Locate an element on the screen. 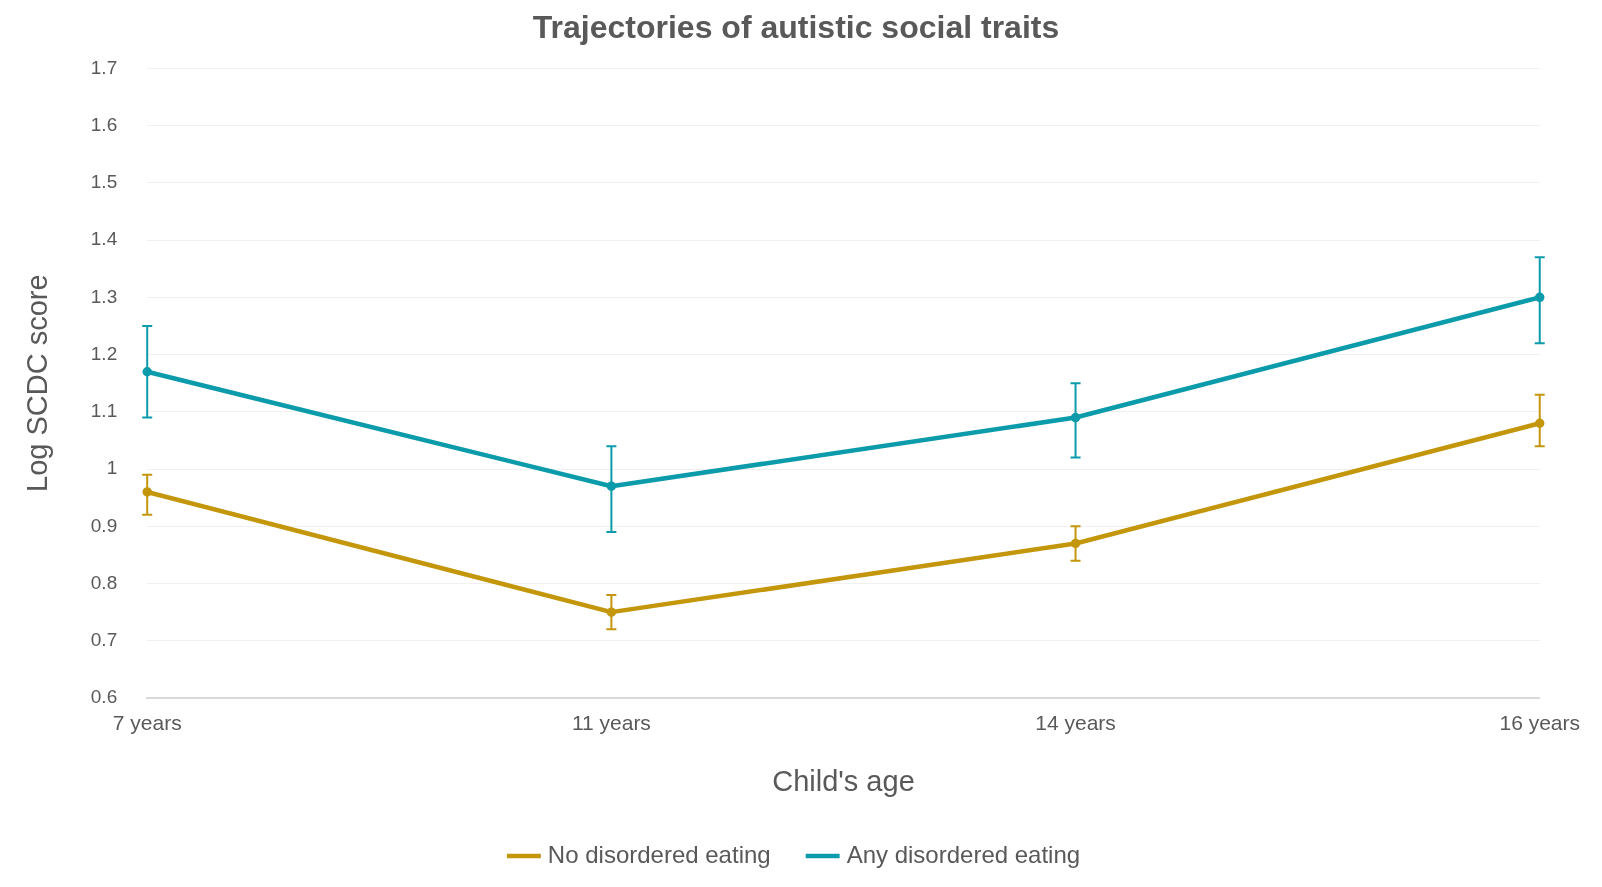 This screenshot has height=887, width=1602. y-tick-label: 1.4 is located at coordinates (104, 239).